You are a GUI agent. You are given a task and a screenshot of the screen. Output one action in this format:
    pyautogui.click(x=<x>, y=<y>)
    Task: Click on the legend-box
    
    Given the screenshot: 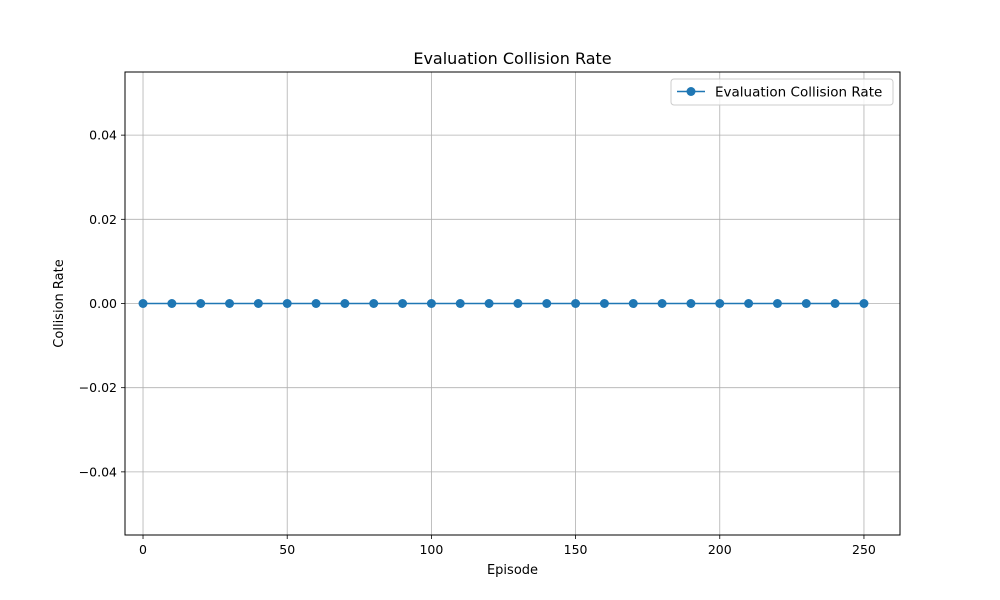 What is the action you would take?
    pyautogui.click(x=782, y=92)
    